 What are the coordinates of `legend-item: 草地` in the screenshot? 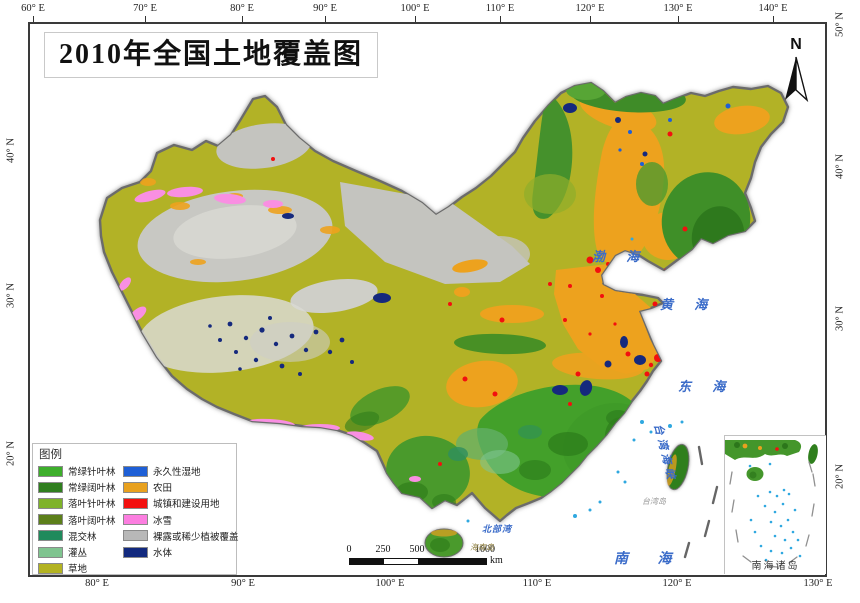 It's located at (77, 568).